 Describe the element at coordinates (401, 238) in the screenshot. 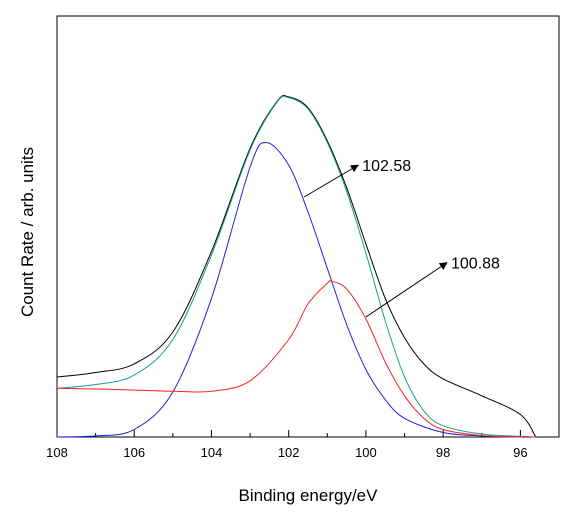

I see `annotations-group: 102.58 100.88` at that location.